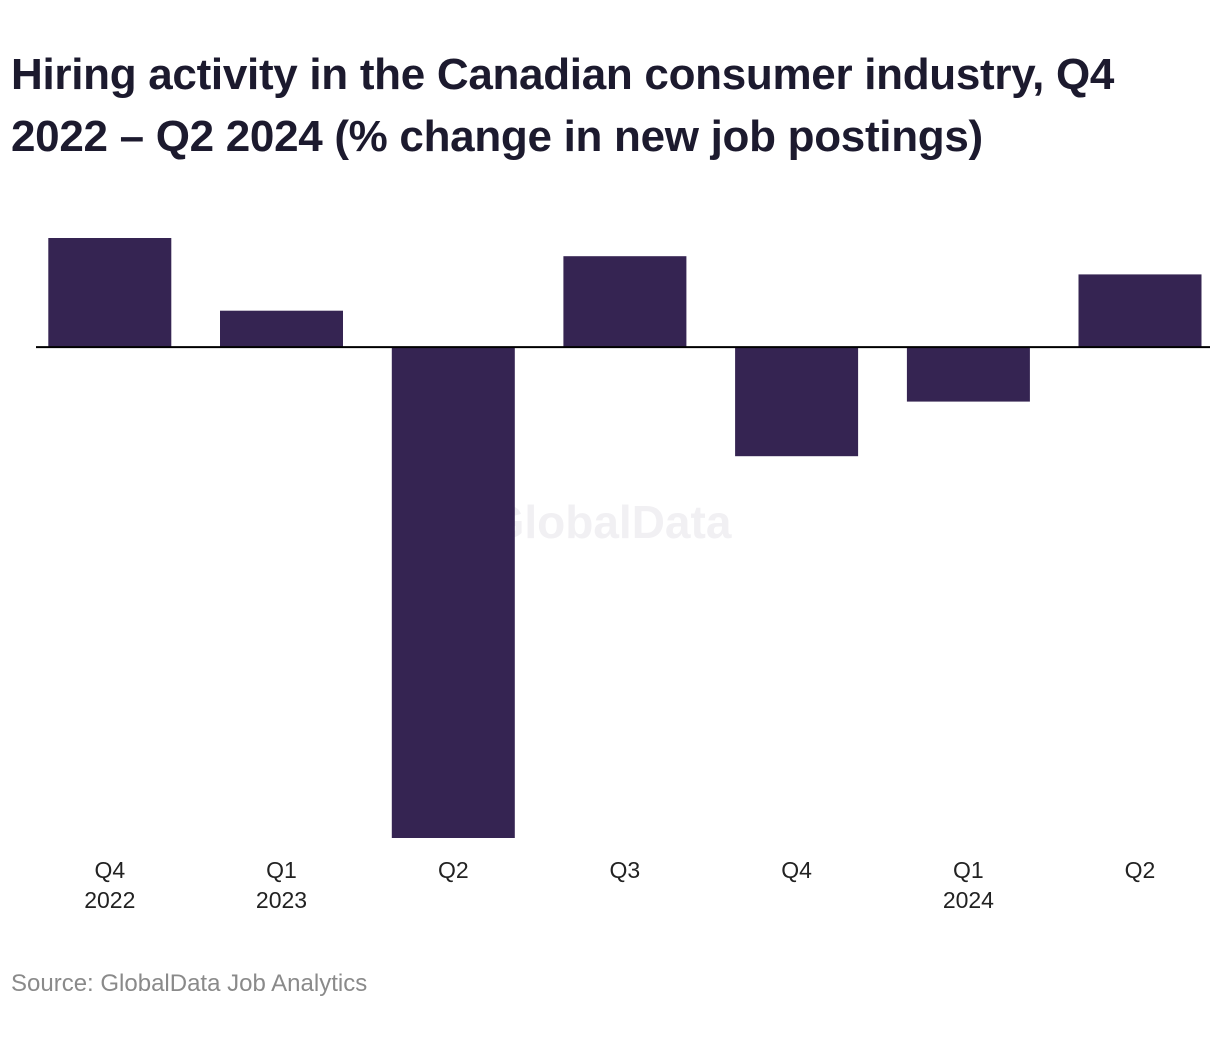 The image size is (1220, 1044). I want to click on x-tick-quarter-3: Q3, so click(625, 870).